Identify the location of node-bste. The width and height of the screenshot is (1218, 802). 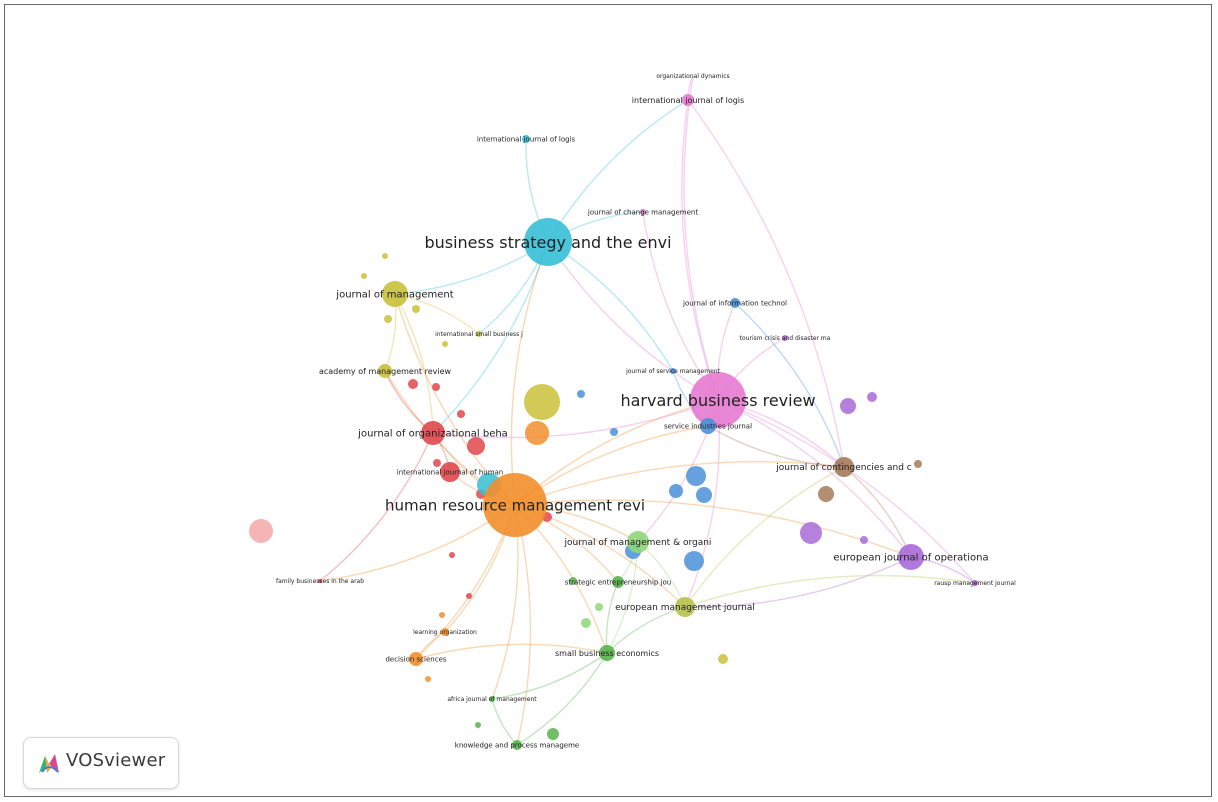
(548, 242).